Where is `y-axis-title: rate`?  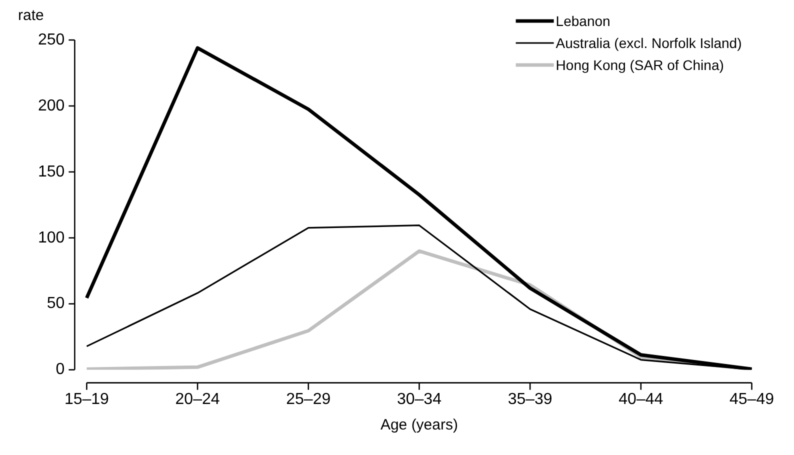 y-axis-title: rate is located at coordinates (31, 15).